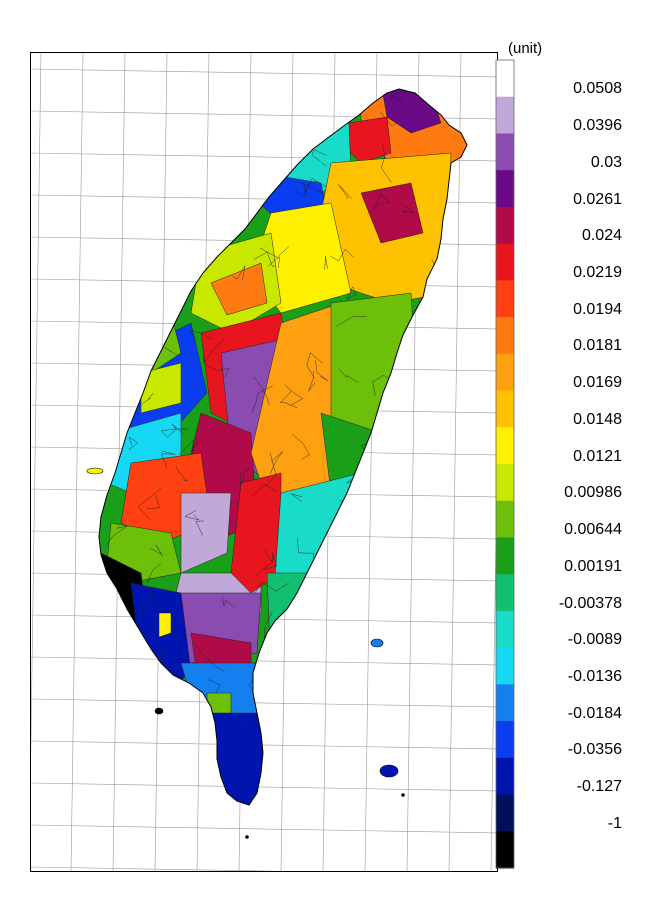 The height and width of the screenshot is (916, 656). What do you see at coordinates (597, 419) in the screenshot?
I see `legend-label: 0.0148` at bounding box center [597, 419].